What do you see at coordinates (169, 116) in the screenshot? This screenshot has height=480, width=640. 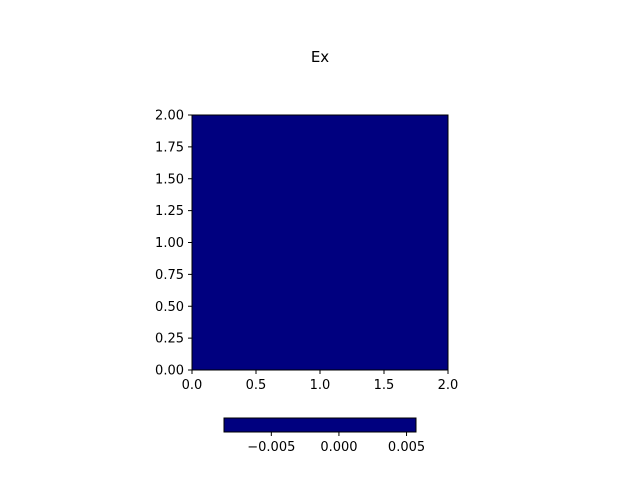 I see `y-tick-label: 2.00` at bounding box center [169, 116].